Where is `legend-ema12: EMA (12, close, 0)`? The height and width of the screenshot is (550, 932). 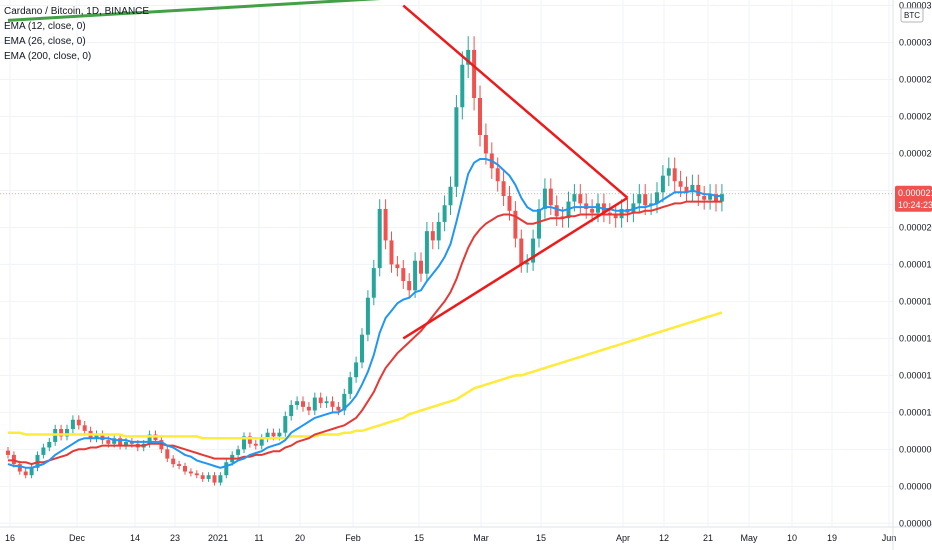 legend-ema12: EMA (12, close, 0) is located at coordinates (45, 26).